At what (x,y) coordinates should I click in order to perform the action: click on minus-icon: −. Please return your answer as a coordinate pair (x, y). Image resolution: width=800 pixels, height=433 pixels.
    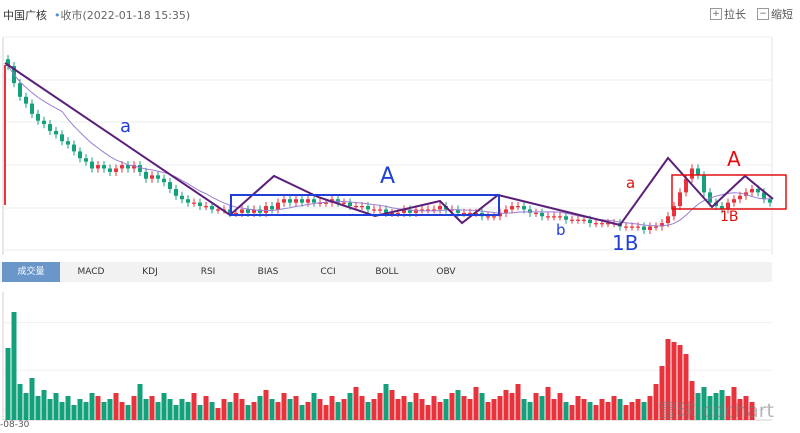
    Looking at the image, I should click on (763, 14).